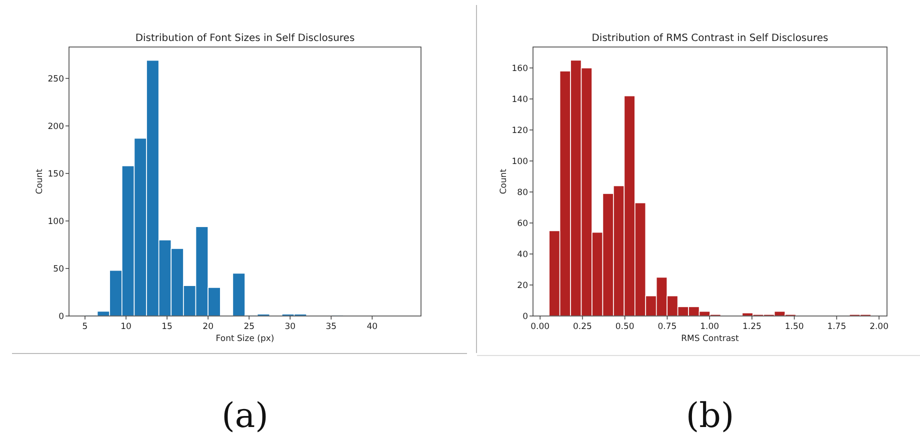 This screenshot has width=920, height=445. What do you see at coordinates (58, 269) in the screenshot?
I see `y-tick-label: 50` at bounding box center [58, 269].